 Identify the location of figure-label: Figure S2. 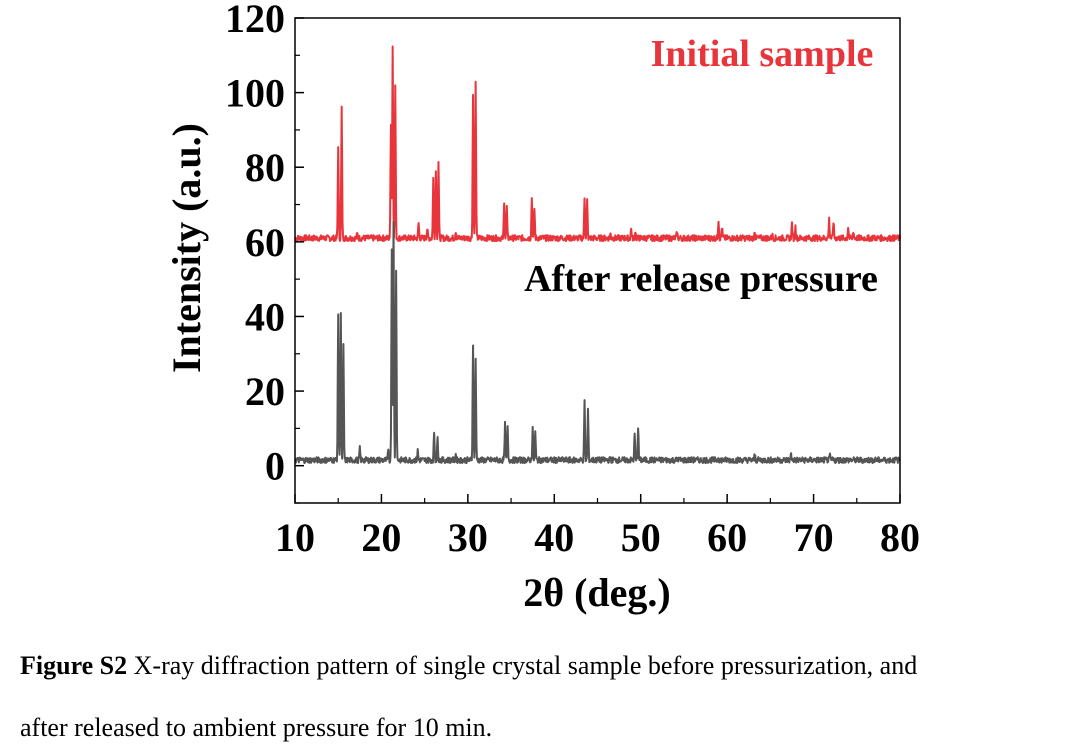
(74, 665).